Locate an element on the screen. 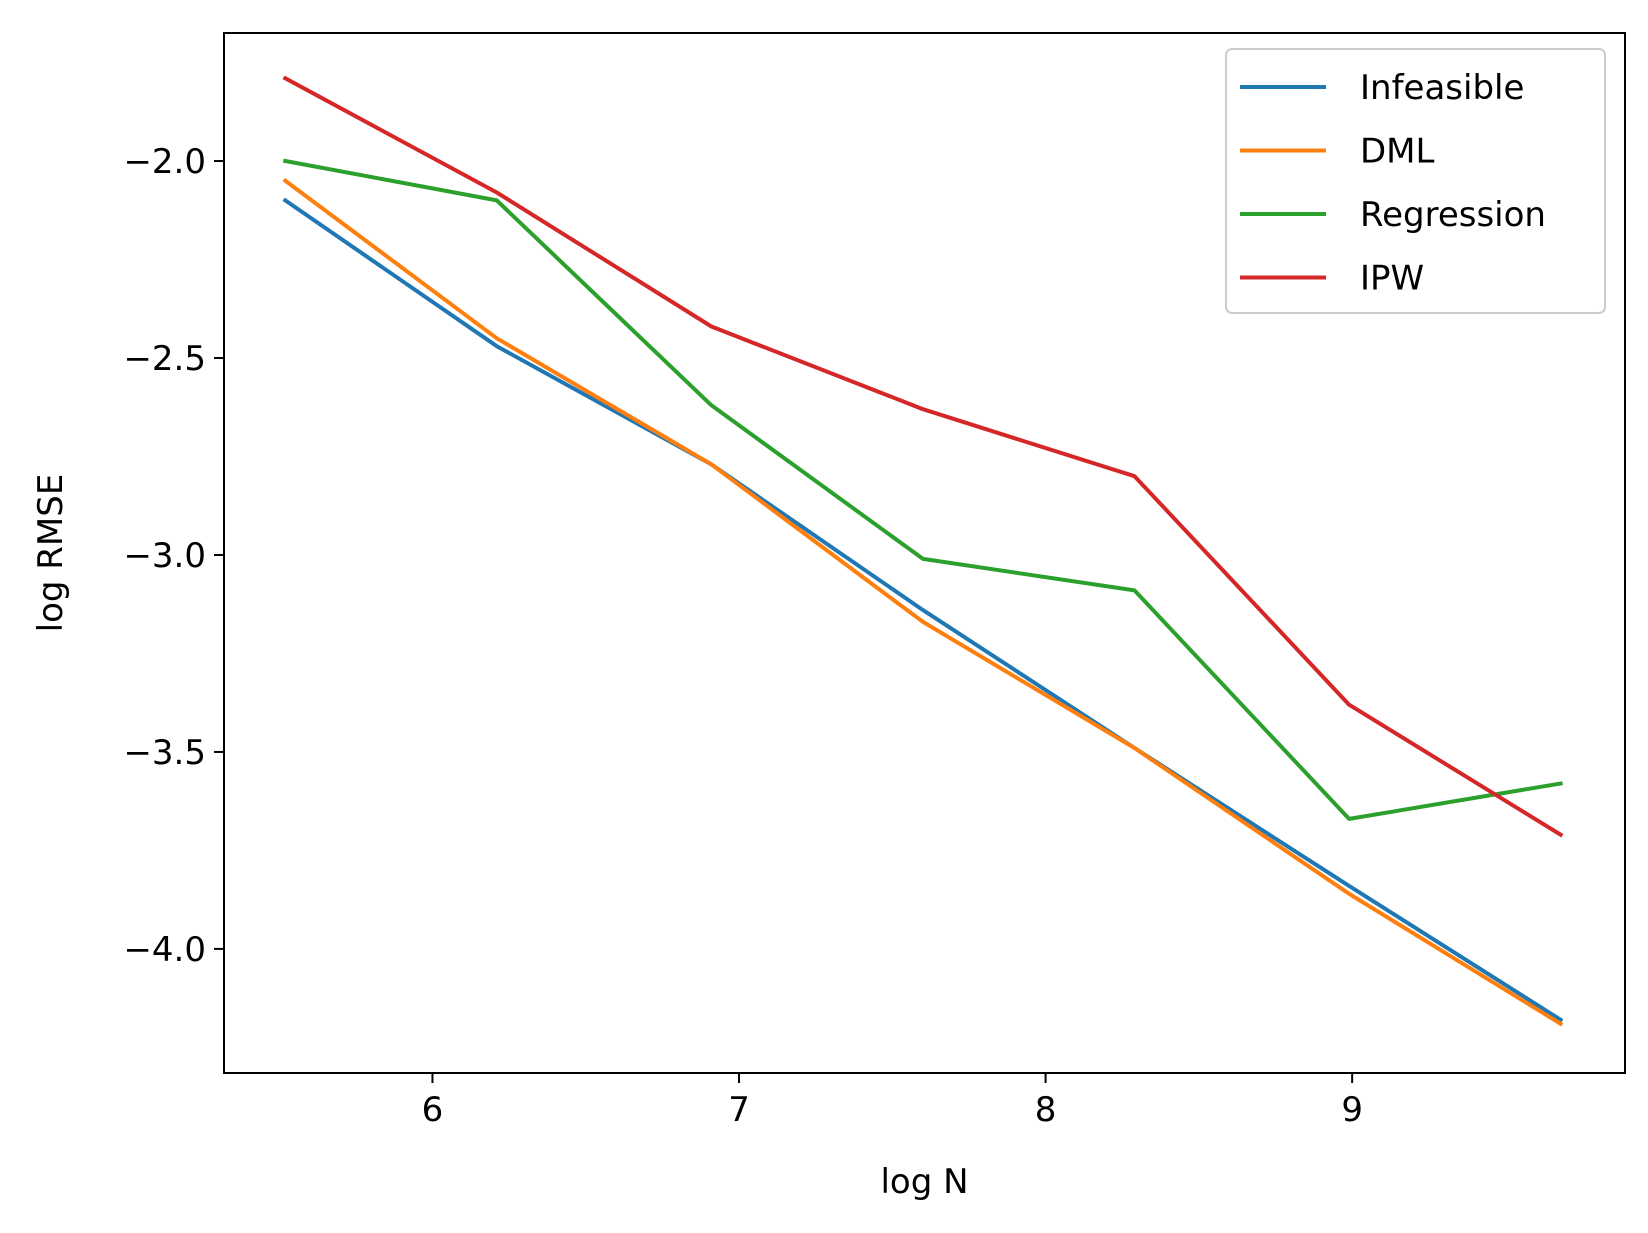 Image resolution: width=1648 pixels, height=1233 pixels. x-tick-label: 9 is located at coordinates (1352, 1110).